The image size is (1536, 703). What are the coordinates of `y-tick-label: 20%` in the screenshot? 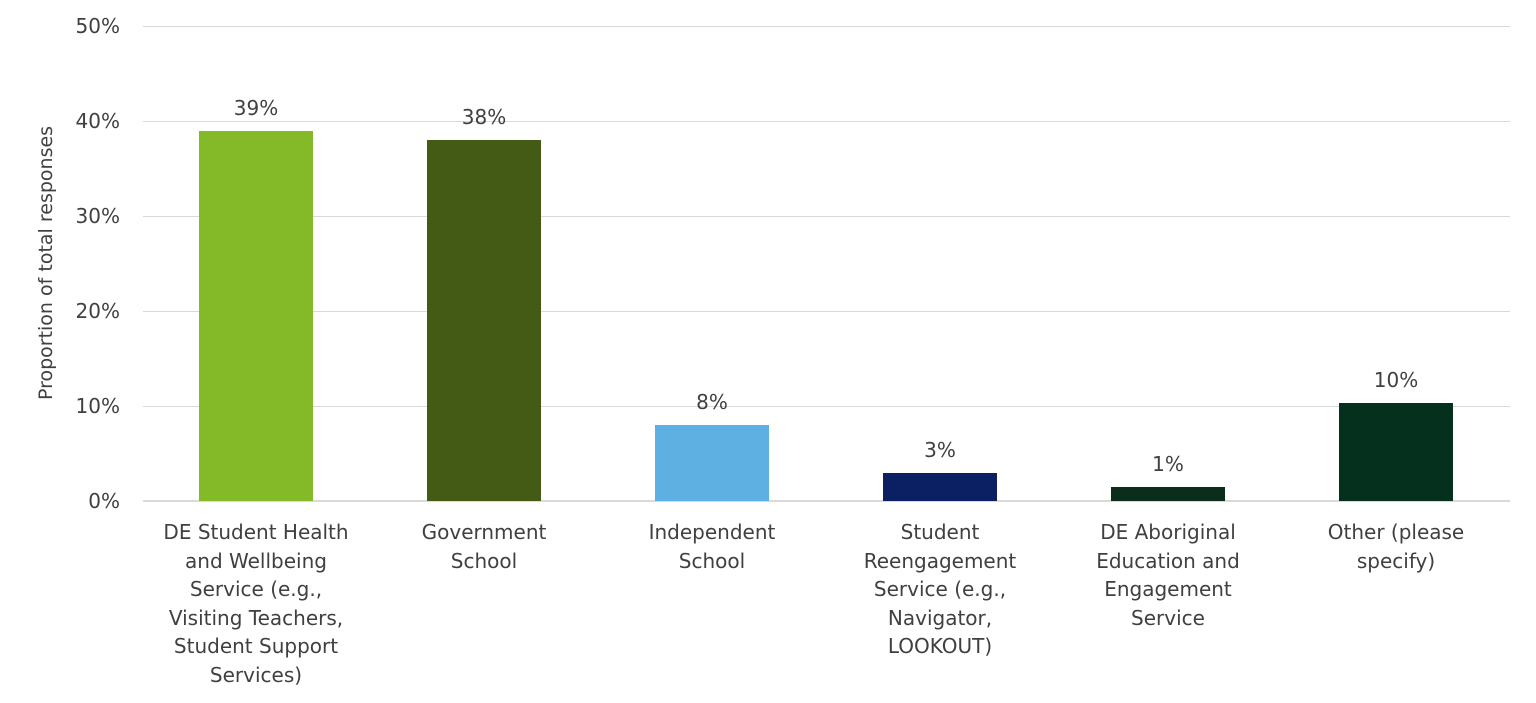 It's located at (97, 311).